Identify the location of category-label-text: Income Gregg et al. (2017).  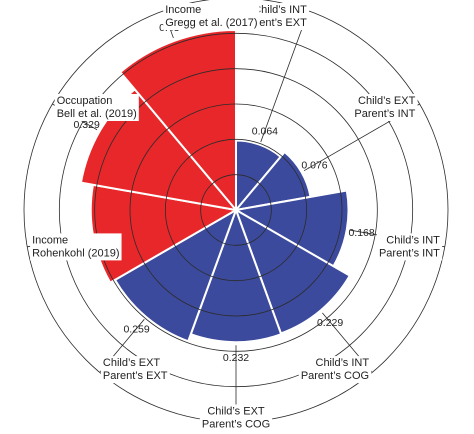
(211, 16).